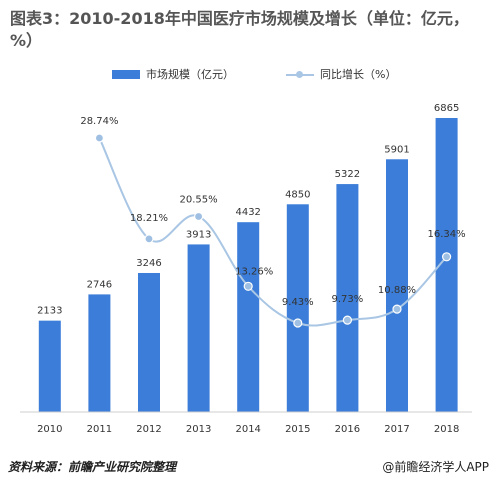 The height and width of the screenshot is (485, 497). Describe the element at coordinates (247, 212) in the screenshot. I see `bar-label-2014: 4432` at that location.